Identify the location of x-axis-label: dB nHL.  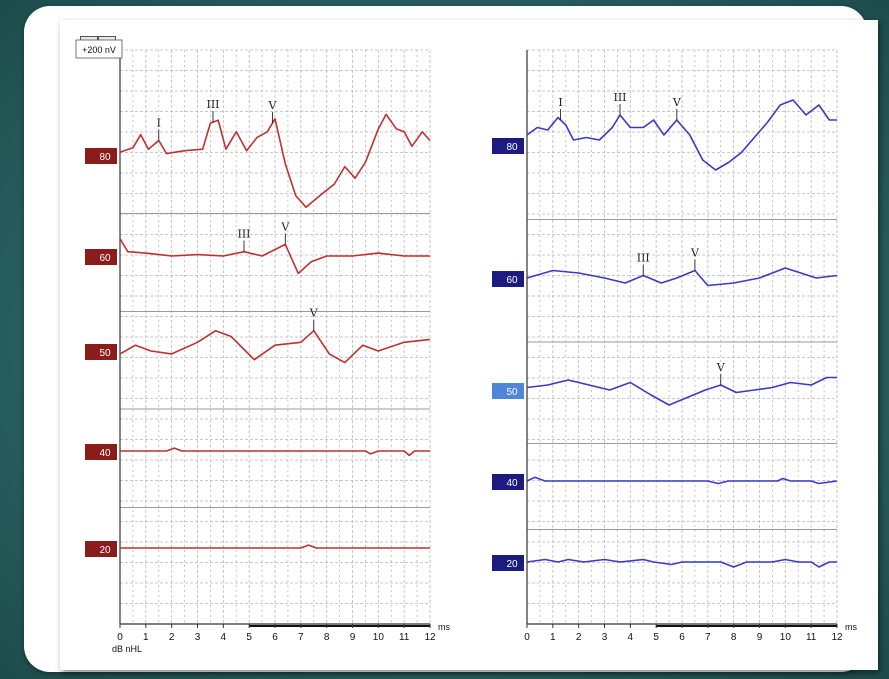
(127, 649).